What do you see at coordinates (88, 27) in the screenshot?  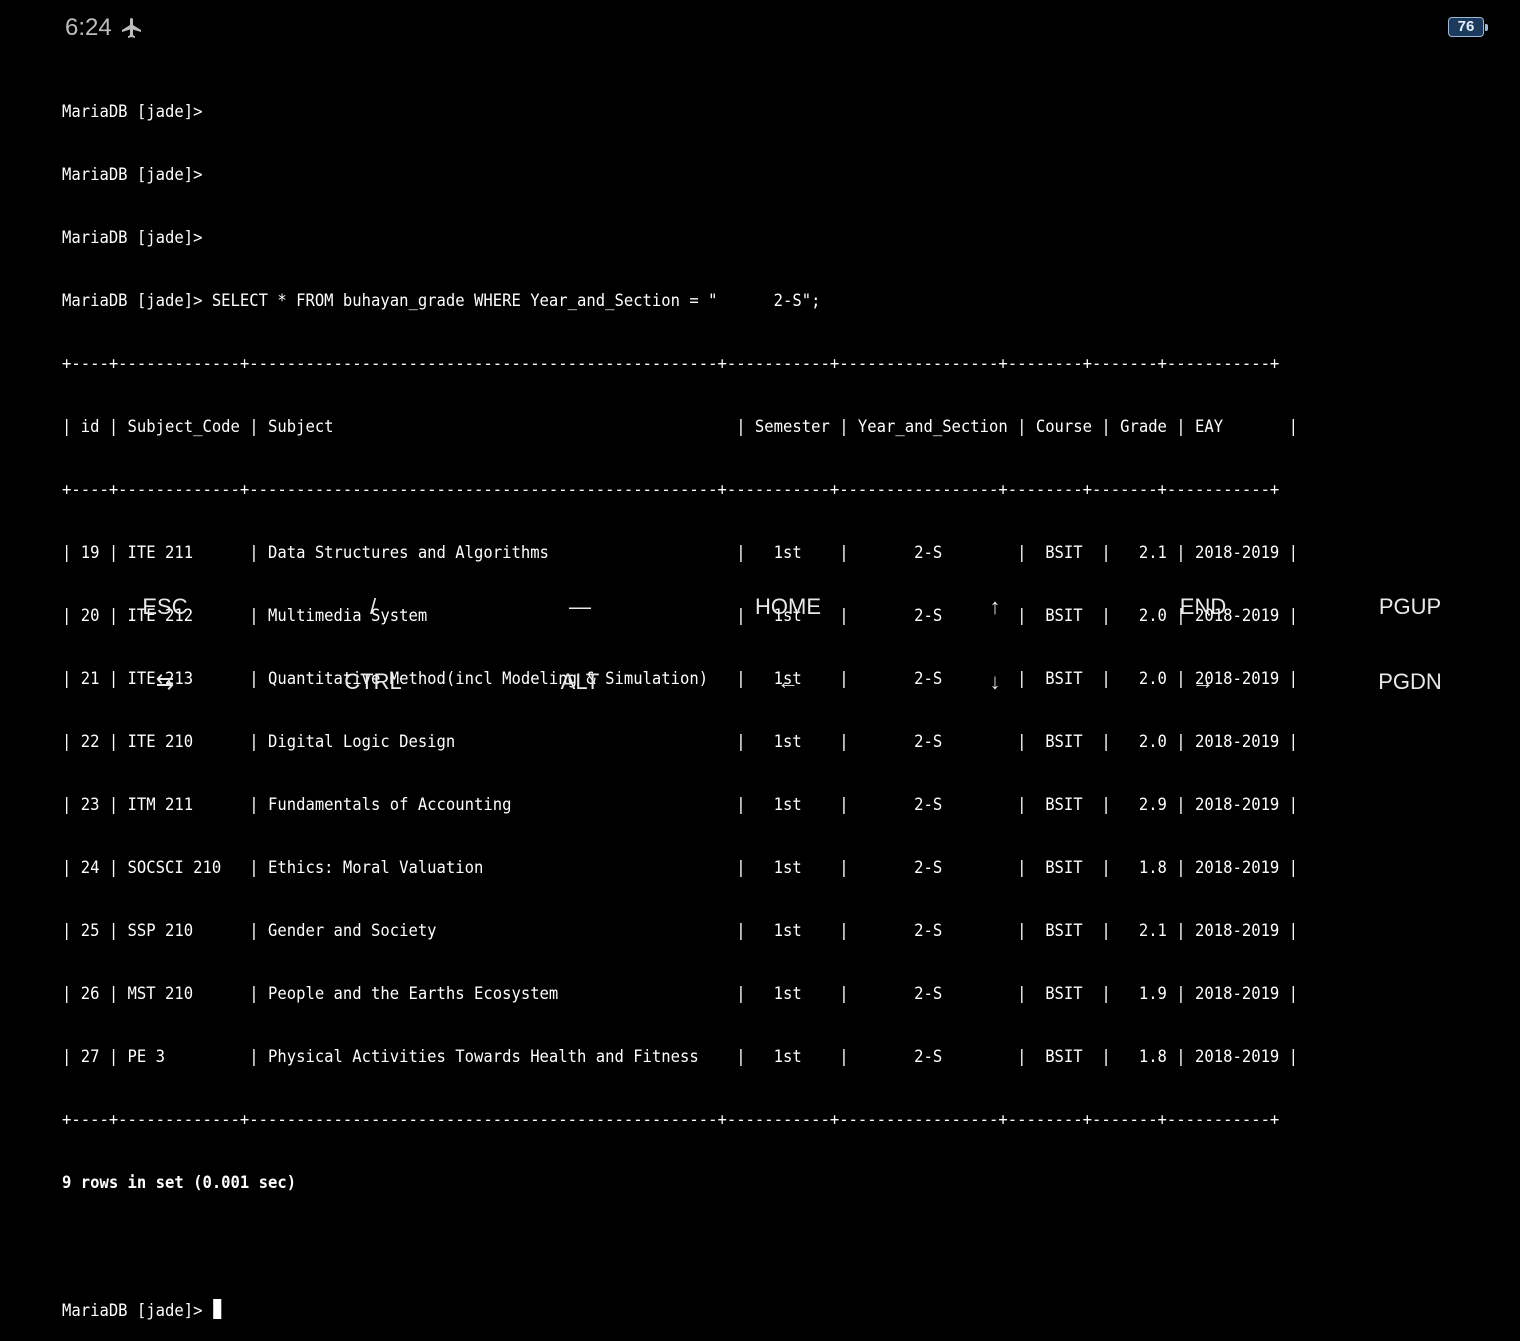 I see `clock: 6:24` at bounding box center [88, 27].